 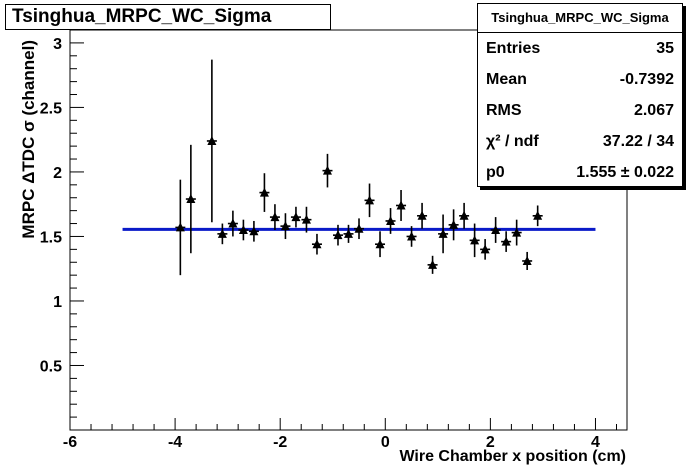 I want to click on y-tick-label: 2, so click(x=57, y=173).